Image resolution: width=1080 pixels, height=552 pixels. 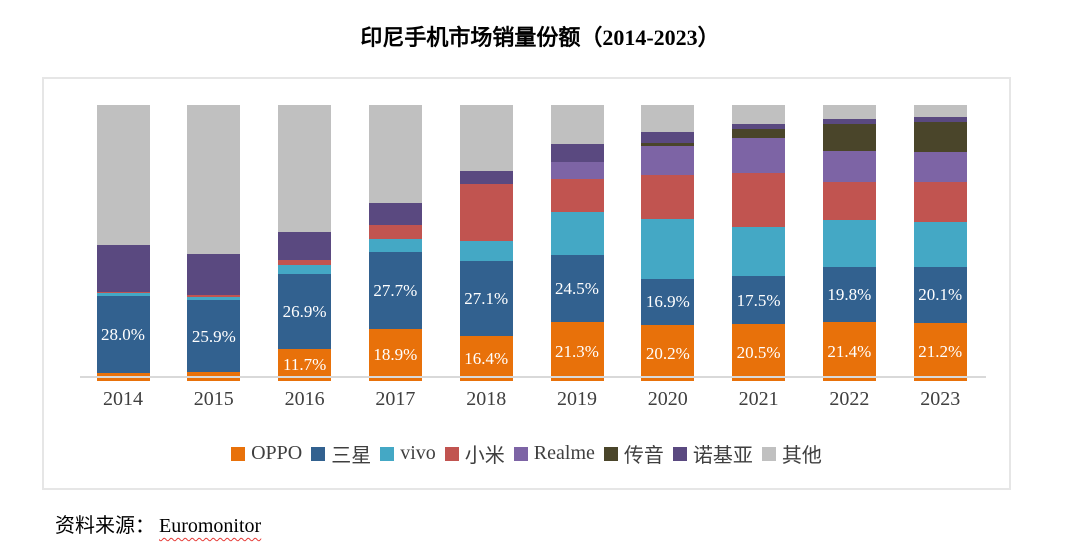 What do you see at coordinates (418, 453) in the screenshot?
I see `legend-label: vivo` at bounding box center [418, 453].